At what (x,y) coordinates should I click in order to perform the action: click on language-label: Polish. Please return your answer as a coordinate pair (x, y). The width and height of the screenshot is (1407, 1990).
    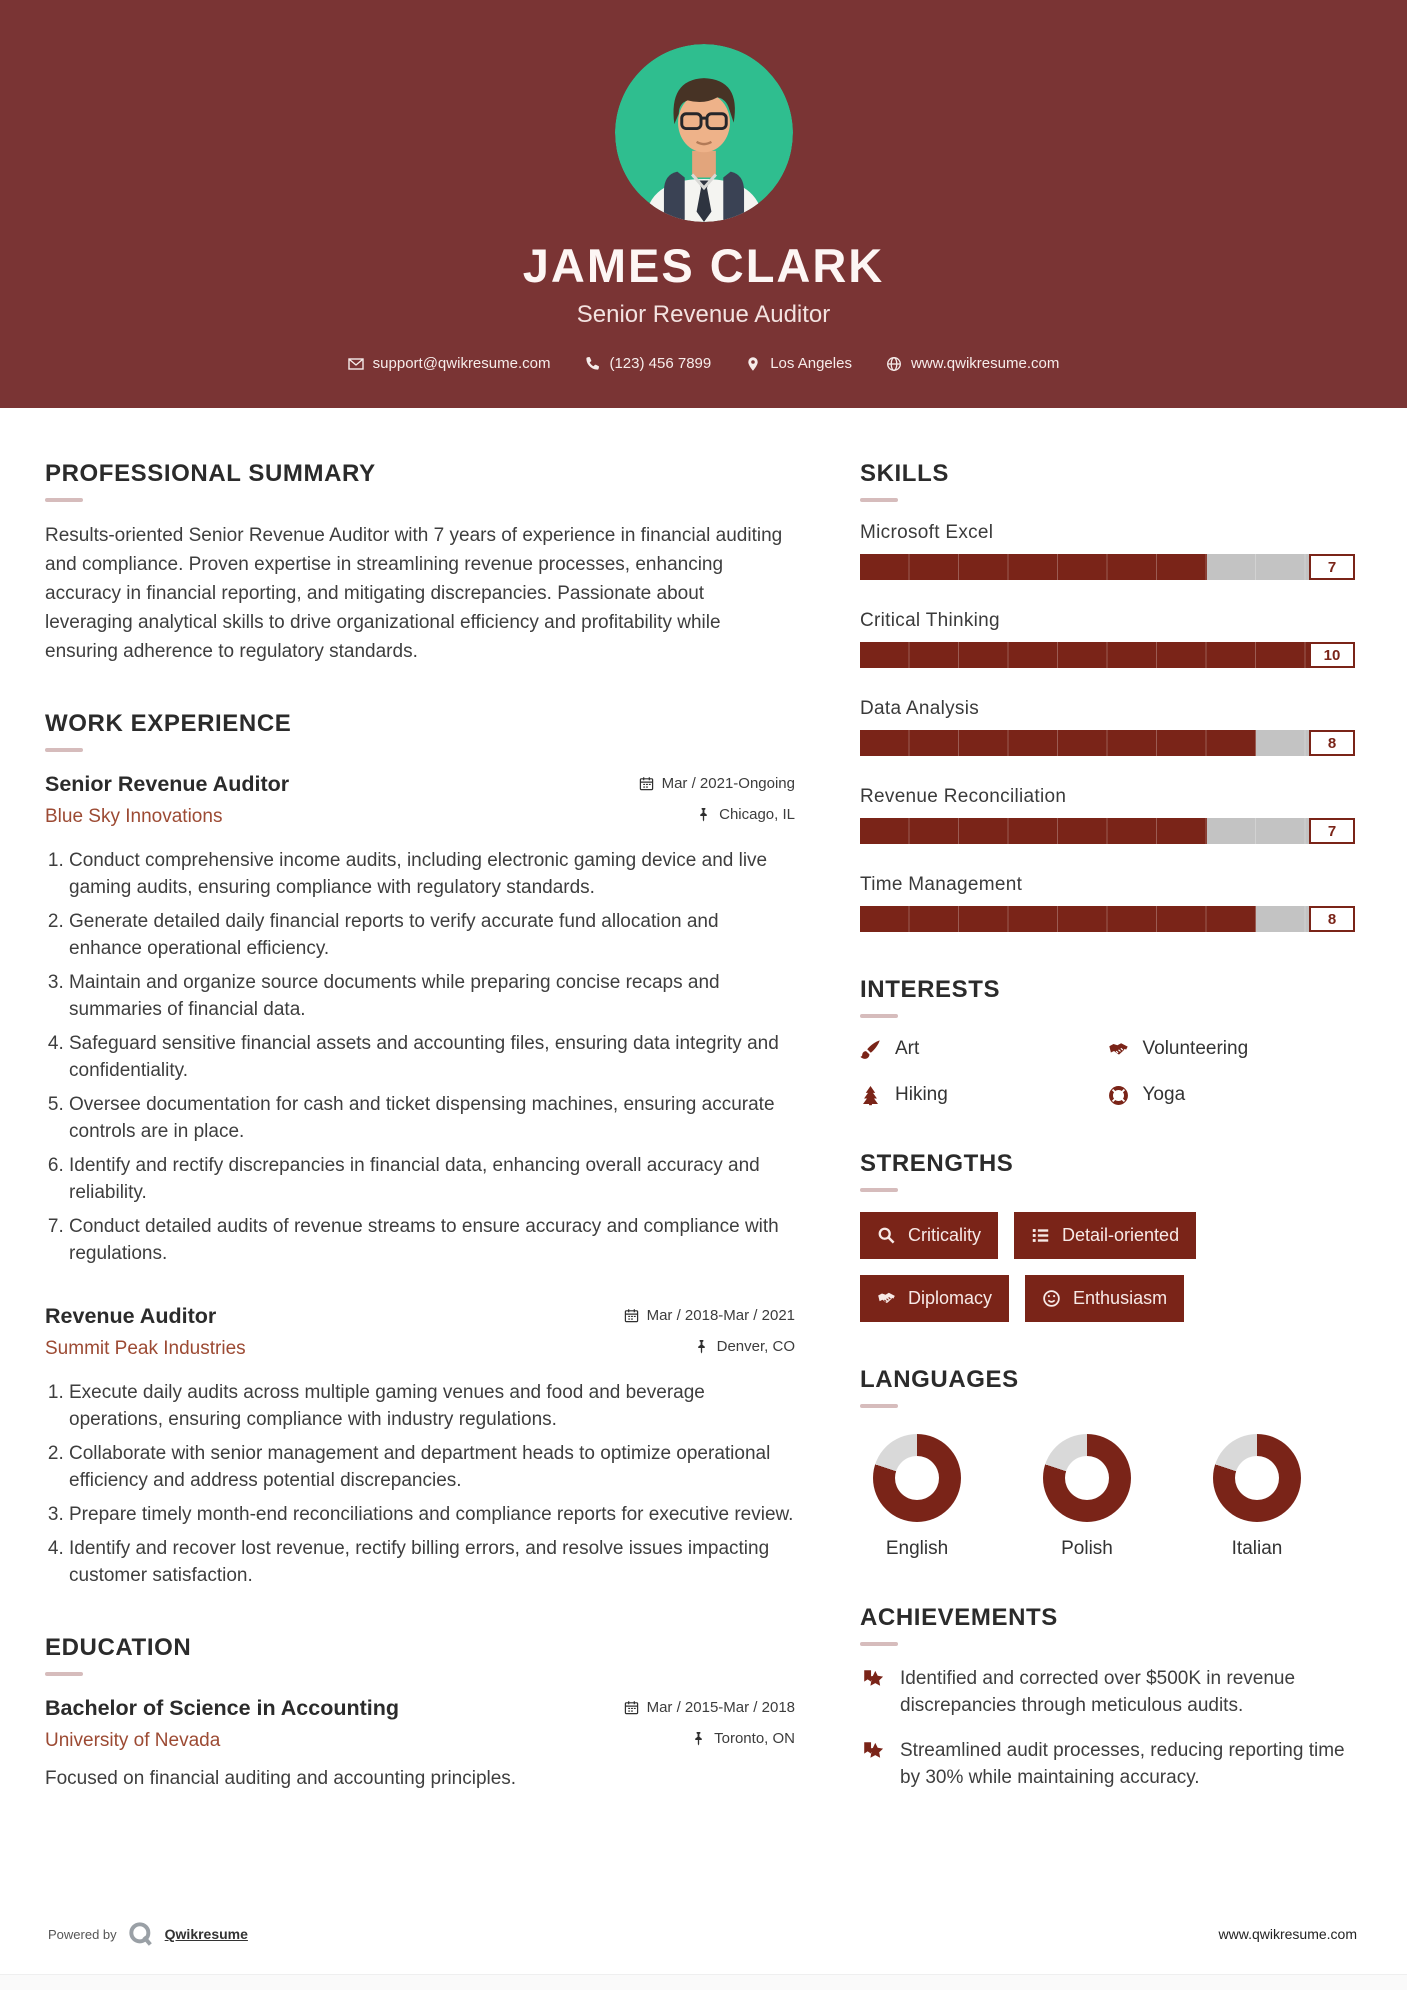
    Looking at the image, I should click on (1087, 1548).